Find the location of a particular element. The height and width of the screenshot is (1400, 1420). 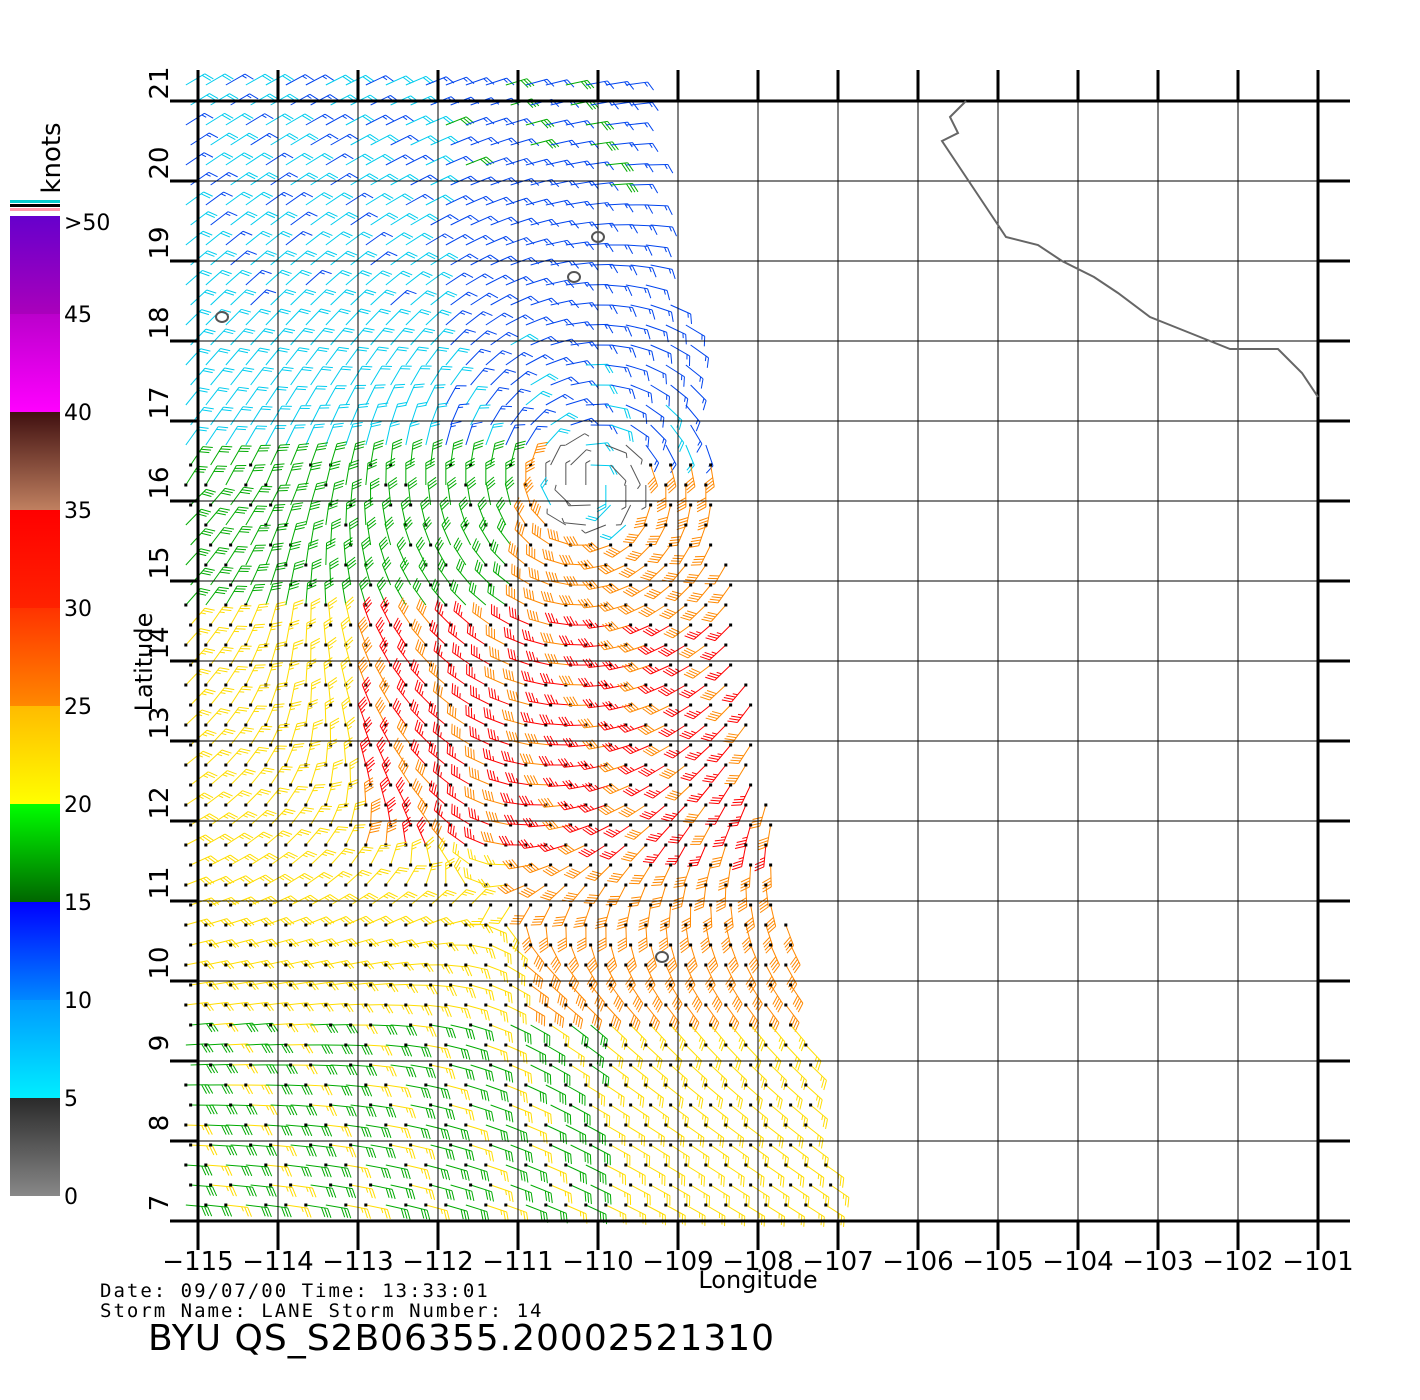

lon-tick-label: −102 is located at coordinates (1237, 1262).